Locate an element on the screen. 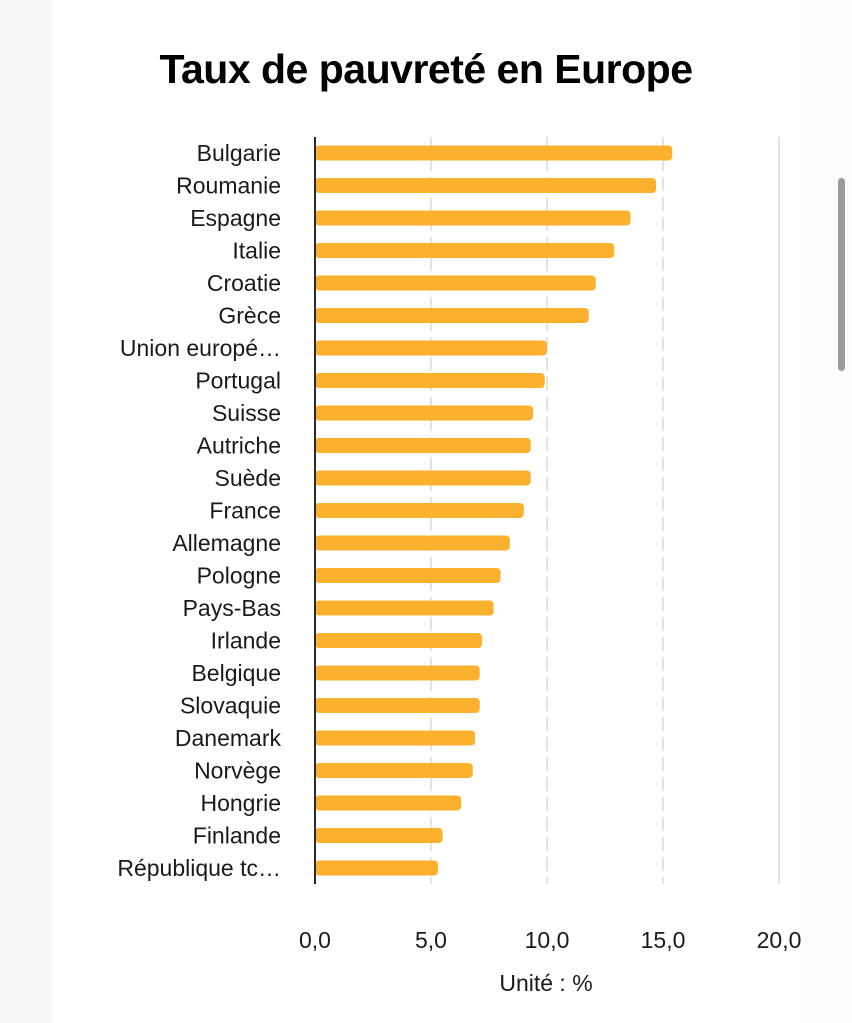 This screenshot has width=852, height=1023. category-label-15: Irlande is located at coordinates (246, 641).